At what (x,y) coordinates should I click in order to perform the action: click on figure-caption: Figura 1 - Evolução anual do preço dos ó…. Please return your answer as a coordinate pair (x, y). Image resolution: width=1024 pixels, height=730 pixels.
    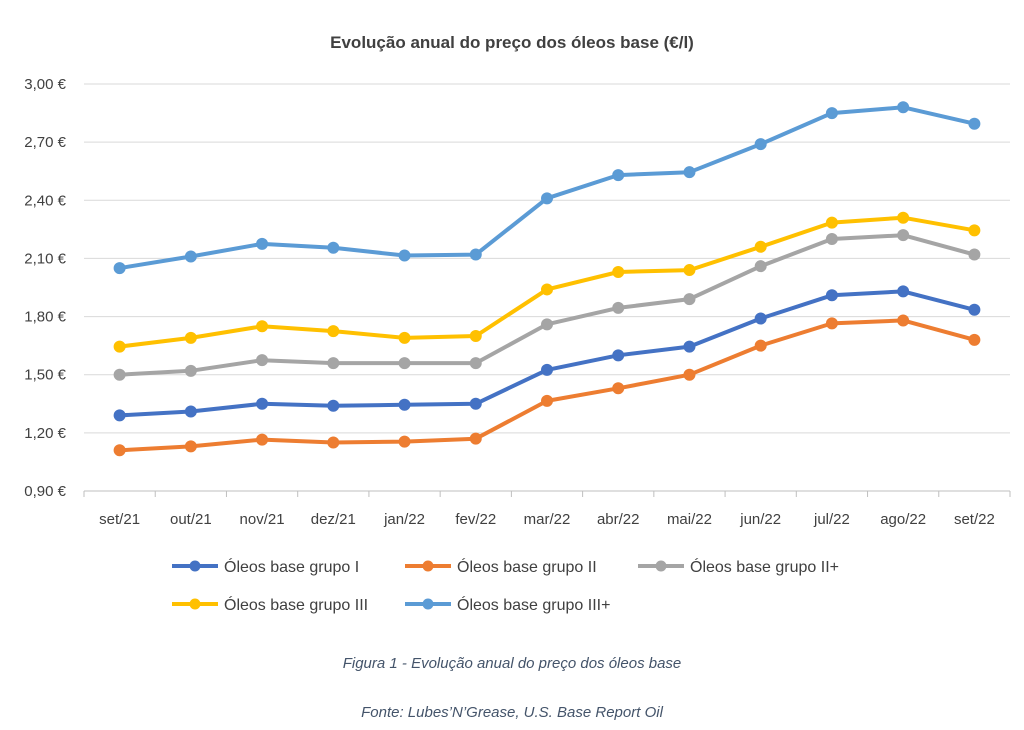
    Looking at the image, I should click on (512, 663).